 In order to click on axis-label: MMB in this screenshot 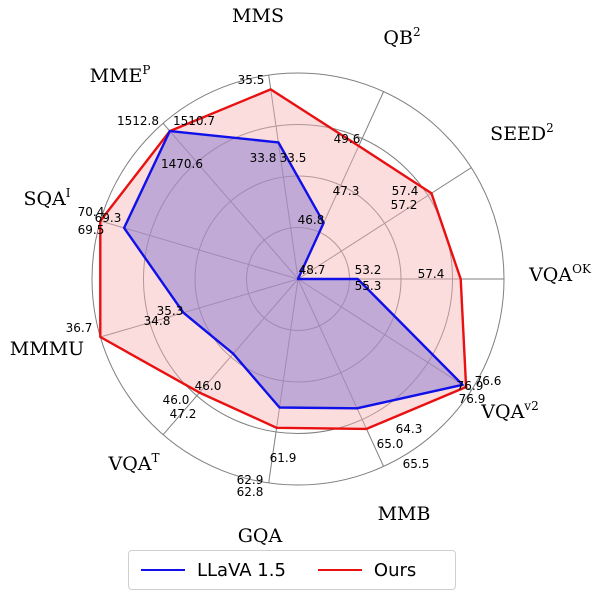, I will do `click(404, 514)`.